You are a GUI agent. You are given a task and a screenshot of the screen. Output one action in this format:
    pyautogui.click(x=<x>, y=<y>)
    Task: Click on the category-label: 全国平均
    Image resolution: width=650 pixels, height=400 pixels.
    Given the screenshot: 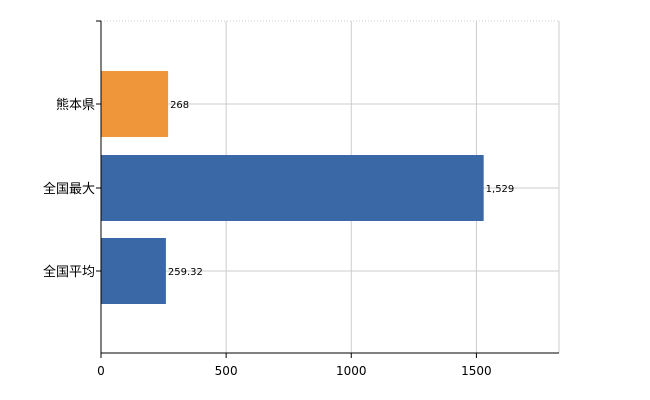 What is the action you would take?
    pyautogui.click(x=69, y=272)
    